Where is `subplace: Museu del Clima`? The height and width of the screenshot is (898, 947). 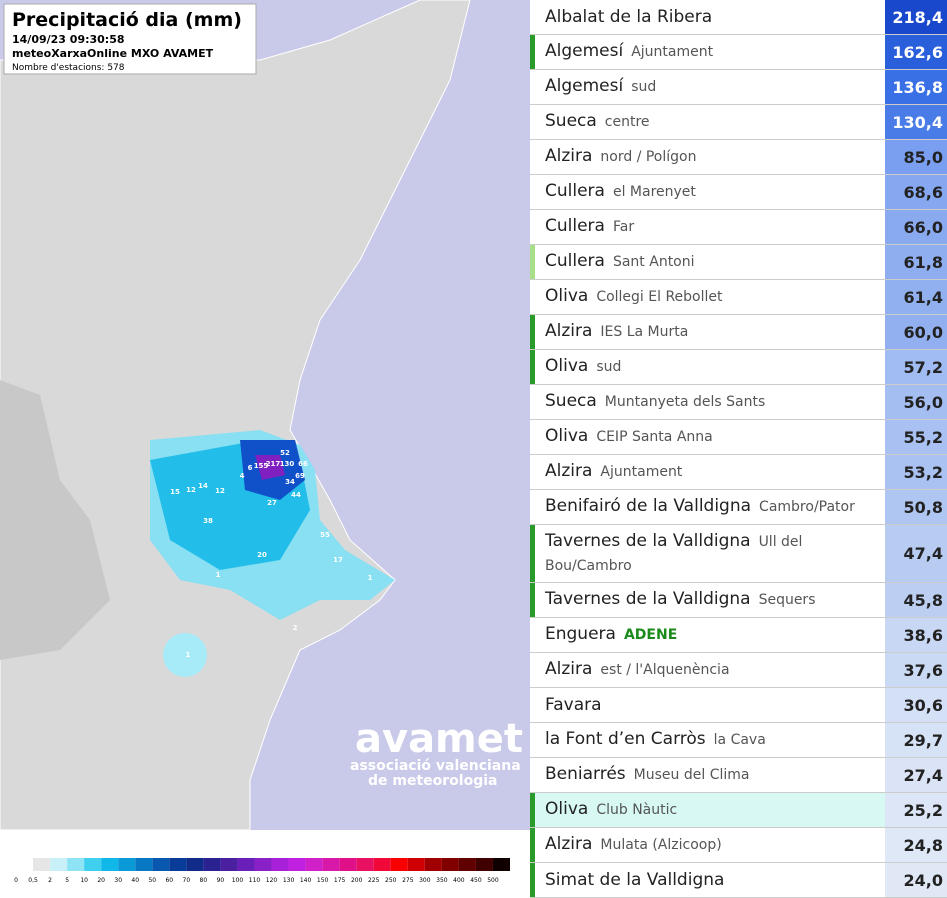
subplace: Museu del Clima is located at coordinates (691, 775).